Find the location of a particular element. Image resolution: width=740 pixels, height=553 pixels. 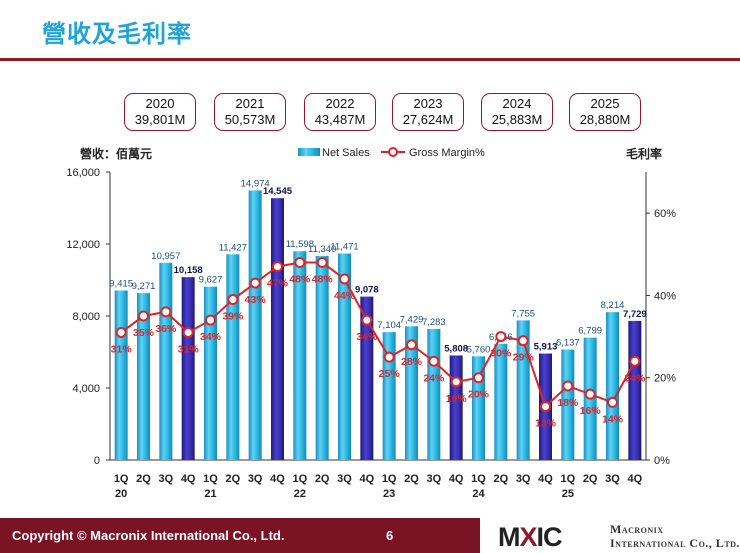

x-year-label: 20 is located at coordinates (121, 494).